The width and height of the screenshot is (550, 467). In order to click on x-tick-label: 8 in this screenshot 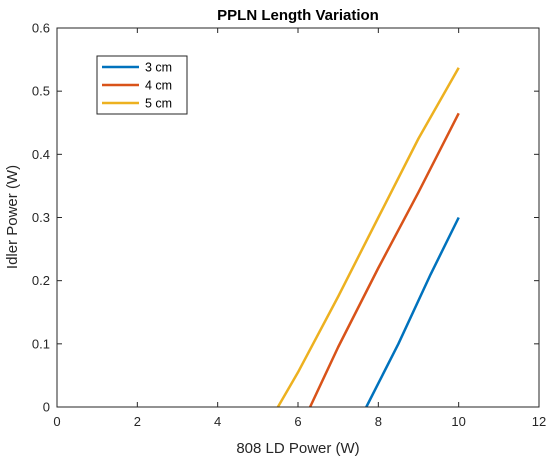, I will do `click(378, 421)`.